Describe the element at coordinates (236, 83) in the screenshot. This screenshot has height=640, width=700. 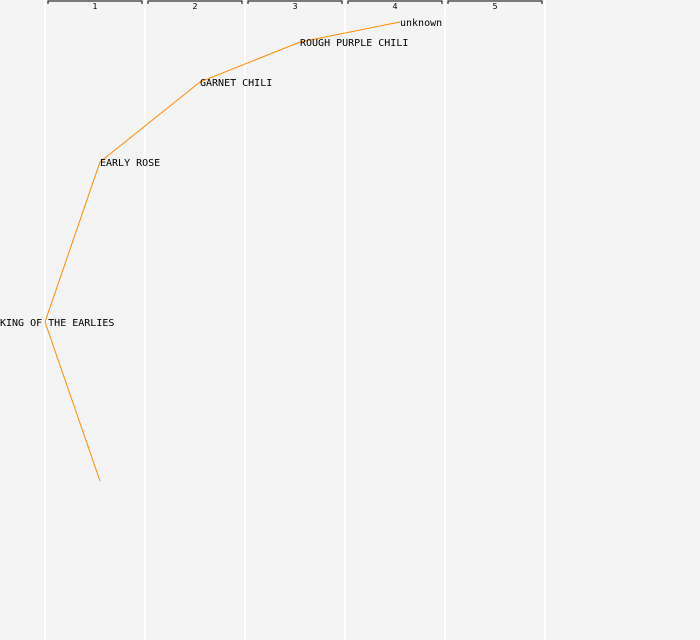
I see `pedigree-node-label: GARNET CHILI` at that location.